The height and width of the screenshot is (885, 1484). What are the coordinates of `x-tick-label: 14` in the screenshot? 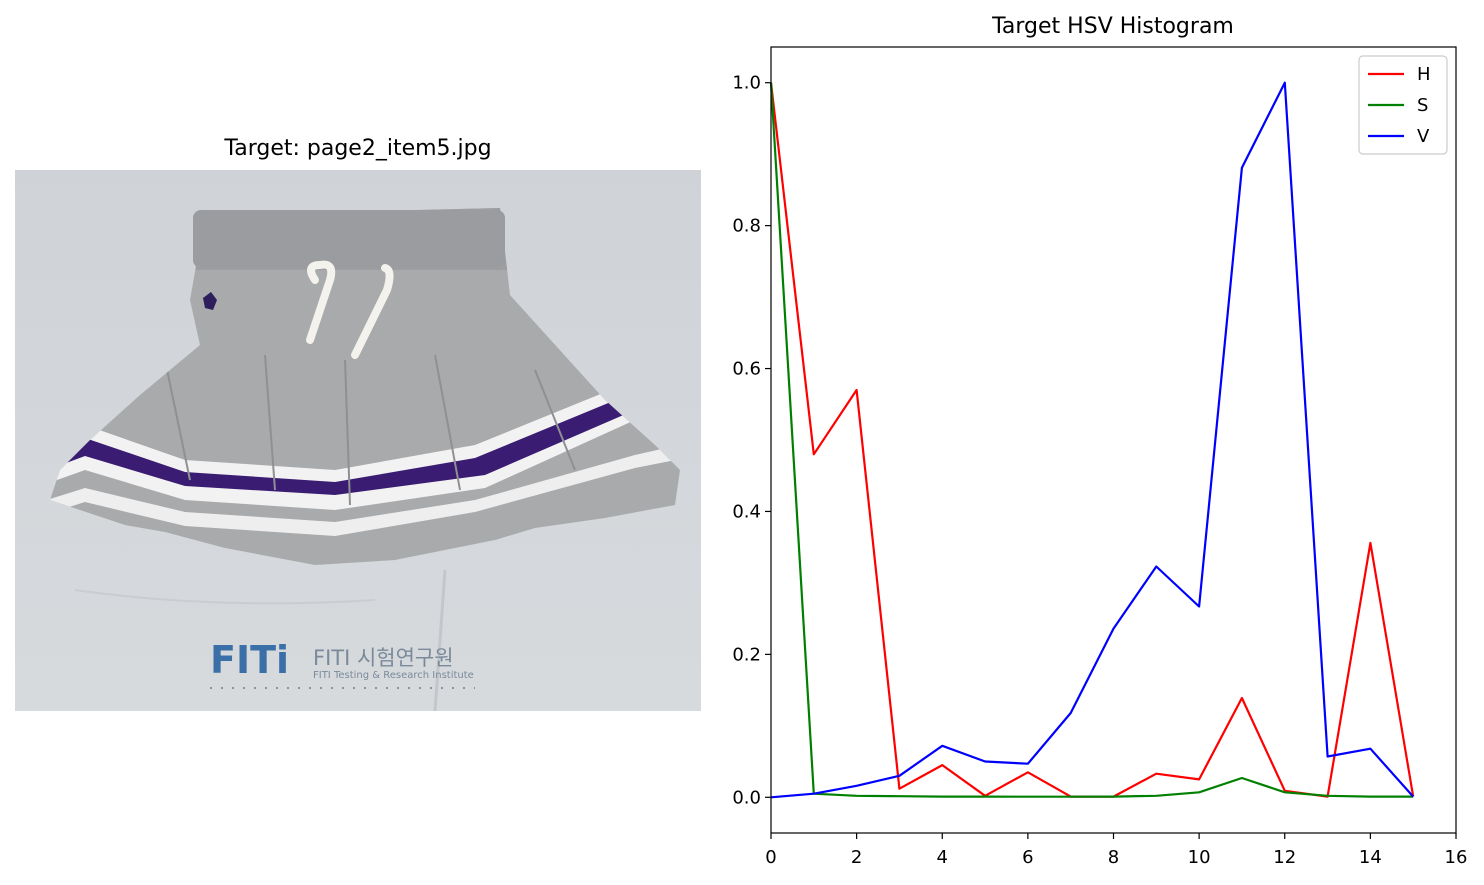 It's located at (1370, 857).